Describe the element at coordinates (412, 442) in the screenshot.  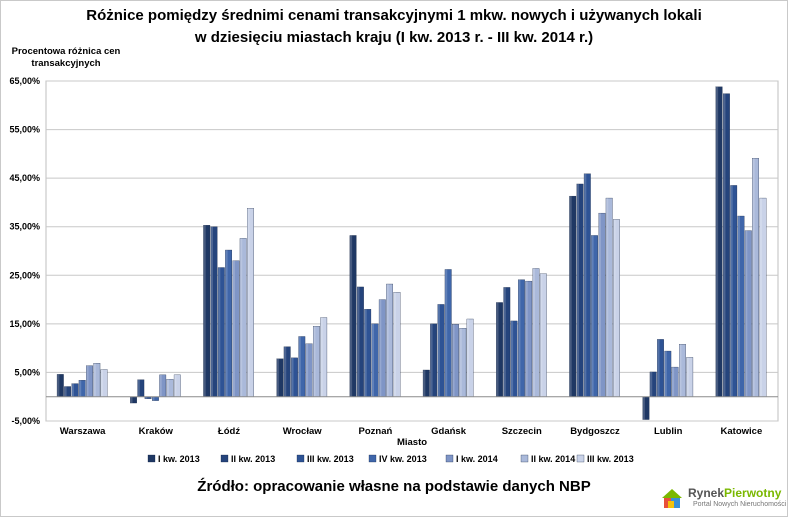
I see `x-axis-label: Miasto` at that location.